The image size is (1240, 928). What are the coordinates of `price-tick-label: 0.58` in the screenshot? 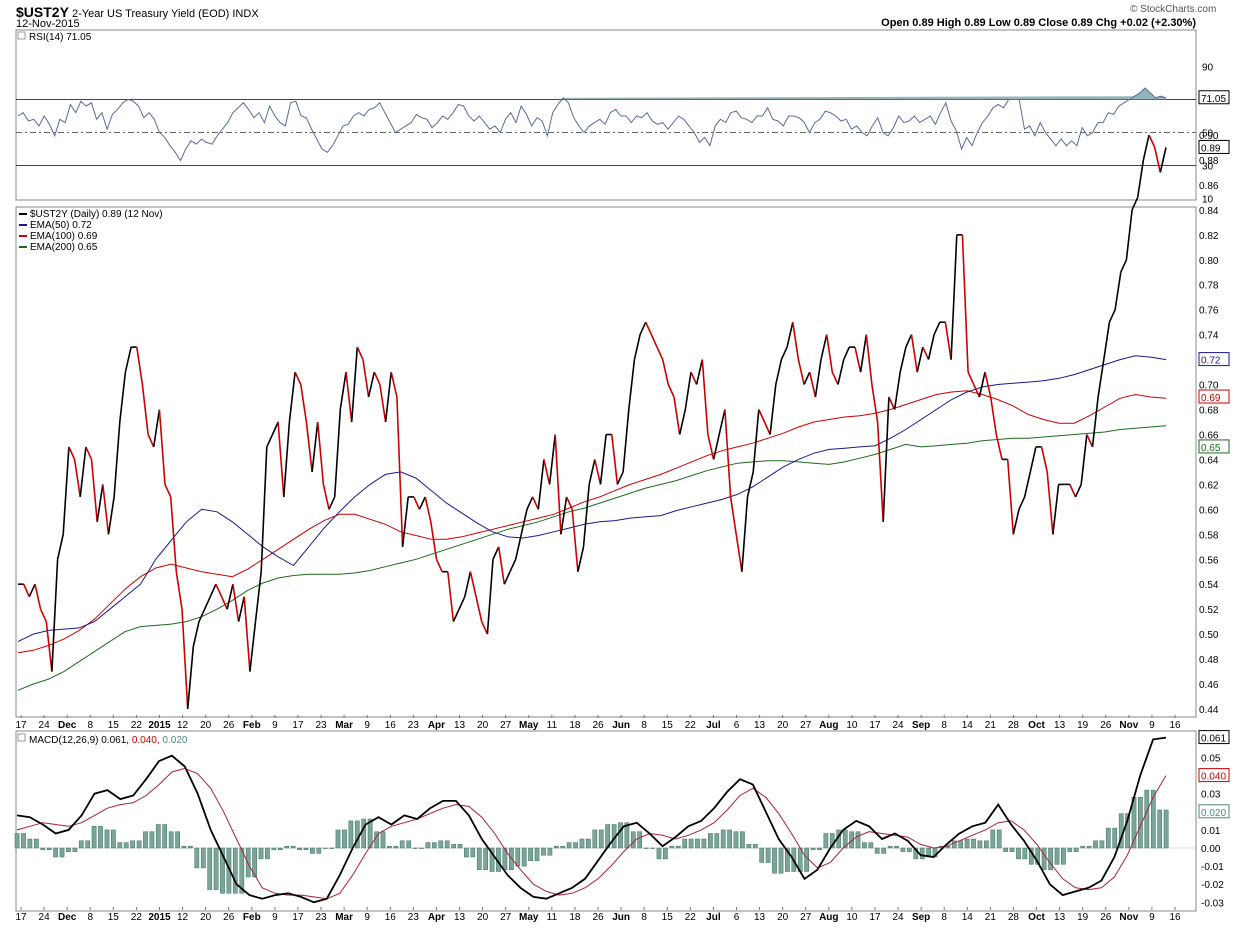 It's located at (1209, 535).